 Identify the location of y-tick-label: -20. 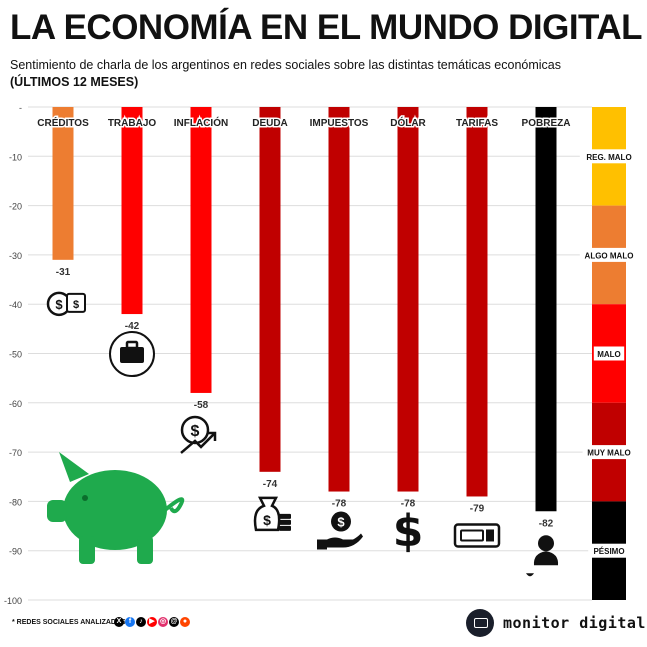
(15, 207).